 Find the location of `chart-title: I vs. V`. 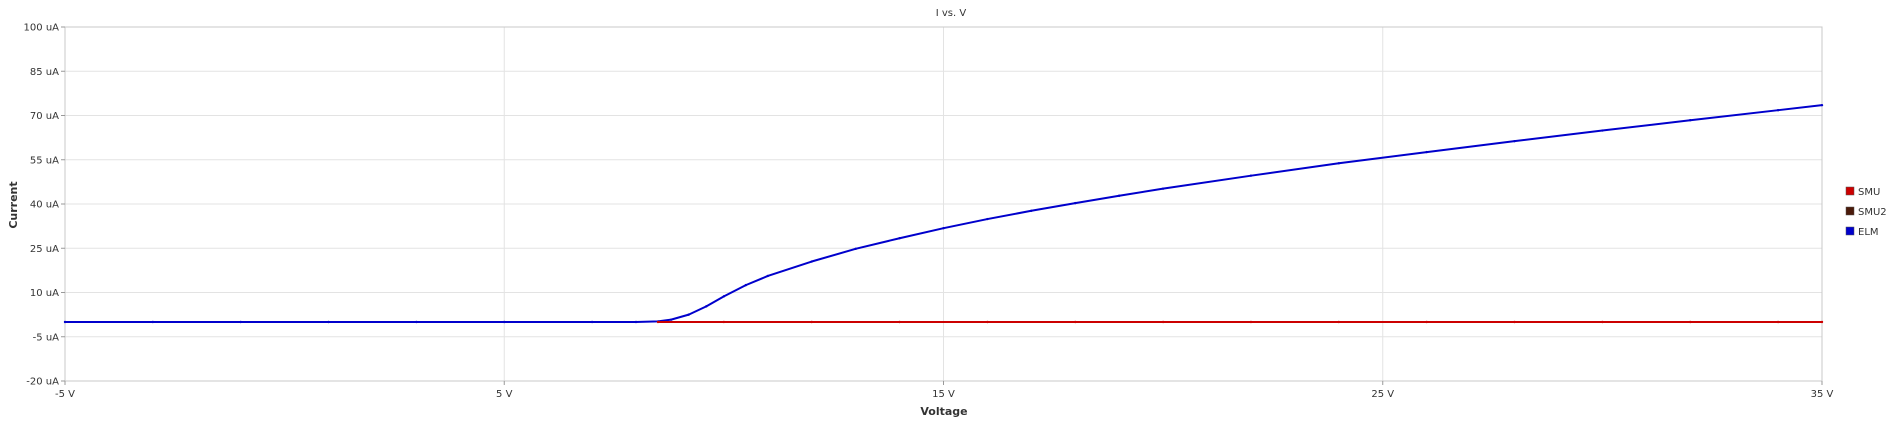

chart-title: I vs. V is located at coordinates (951, 13).